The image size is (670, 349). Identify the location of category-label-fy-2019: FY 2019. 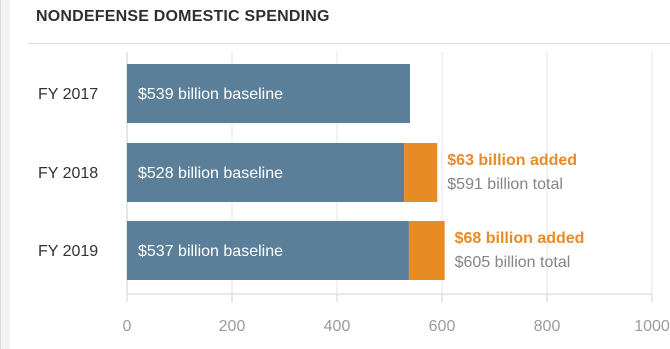
(68, 251).